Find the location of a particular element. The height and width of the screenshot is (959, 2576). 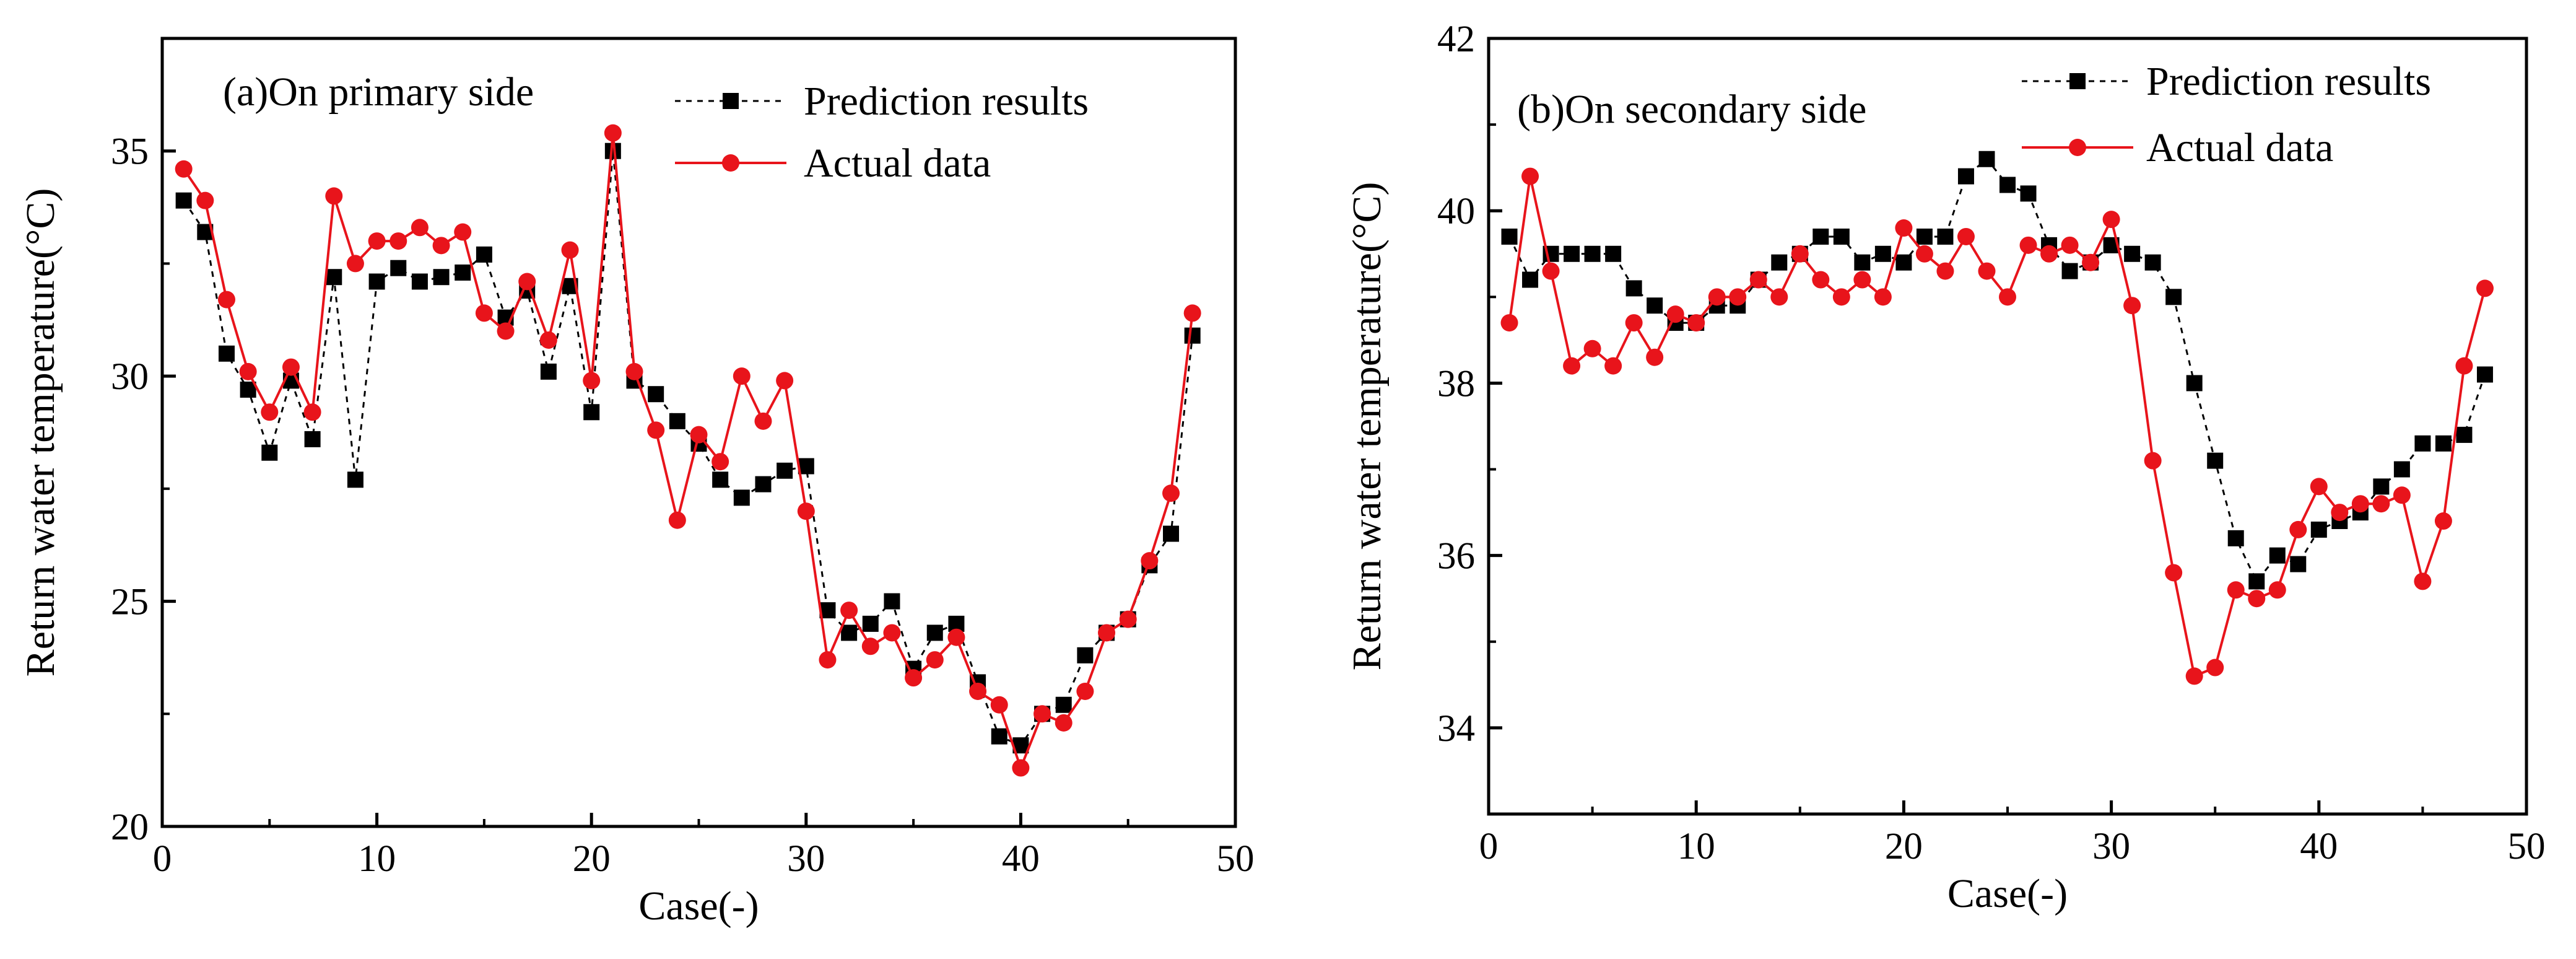

x-tick-label: 40 is located at coordinates (1021, 859).